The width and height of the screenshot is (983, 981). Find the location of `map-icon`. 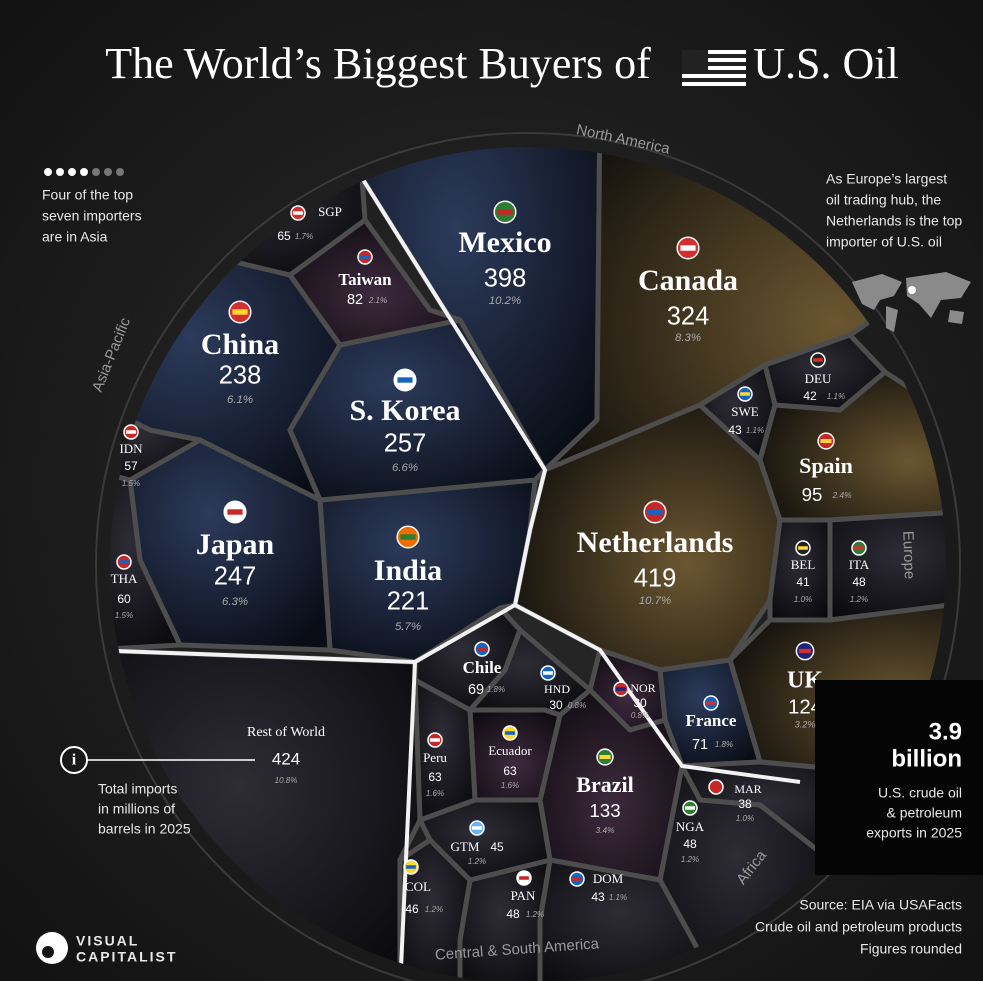

map-icon is located at coordinates (911, 302).